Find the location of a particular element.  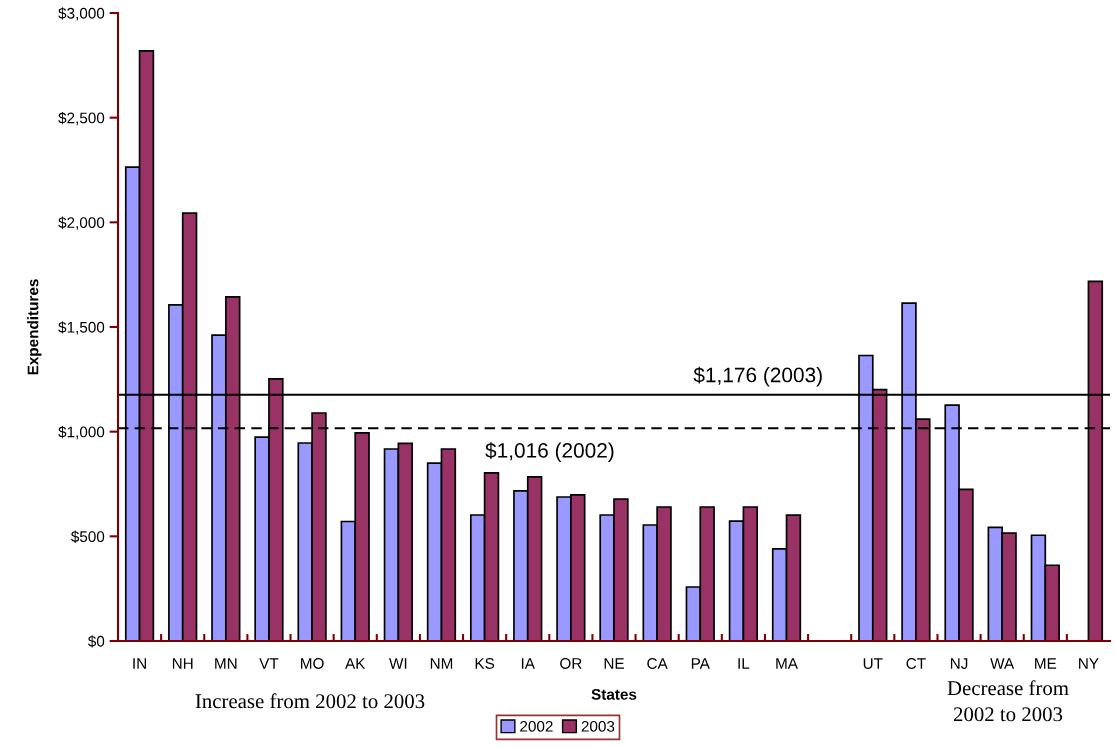

y-axis-title: Expenditures is located at coordinates (34, 327).